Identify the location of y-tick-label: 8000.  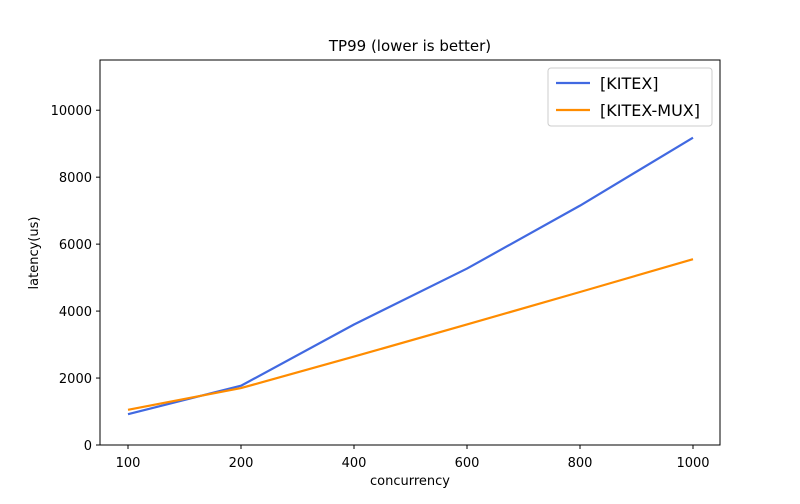
(75, 178).